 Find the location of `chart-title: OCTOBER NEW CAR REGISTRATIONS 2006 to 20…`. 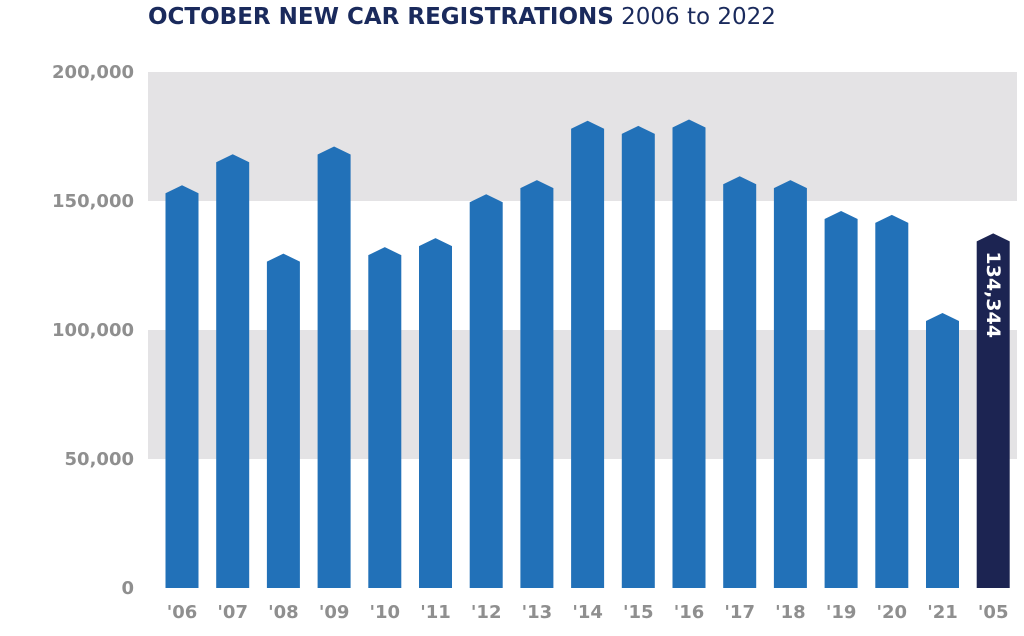

chart-title: OCTOBER NEW CAR REGISTRATIONS 2006 to 20… is located at coordinates (462, 17).